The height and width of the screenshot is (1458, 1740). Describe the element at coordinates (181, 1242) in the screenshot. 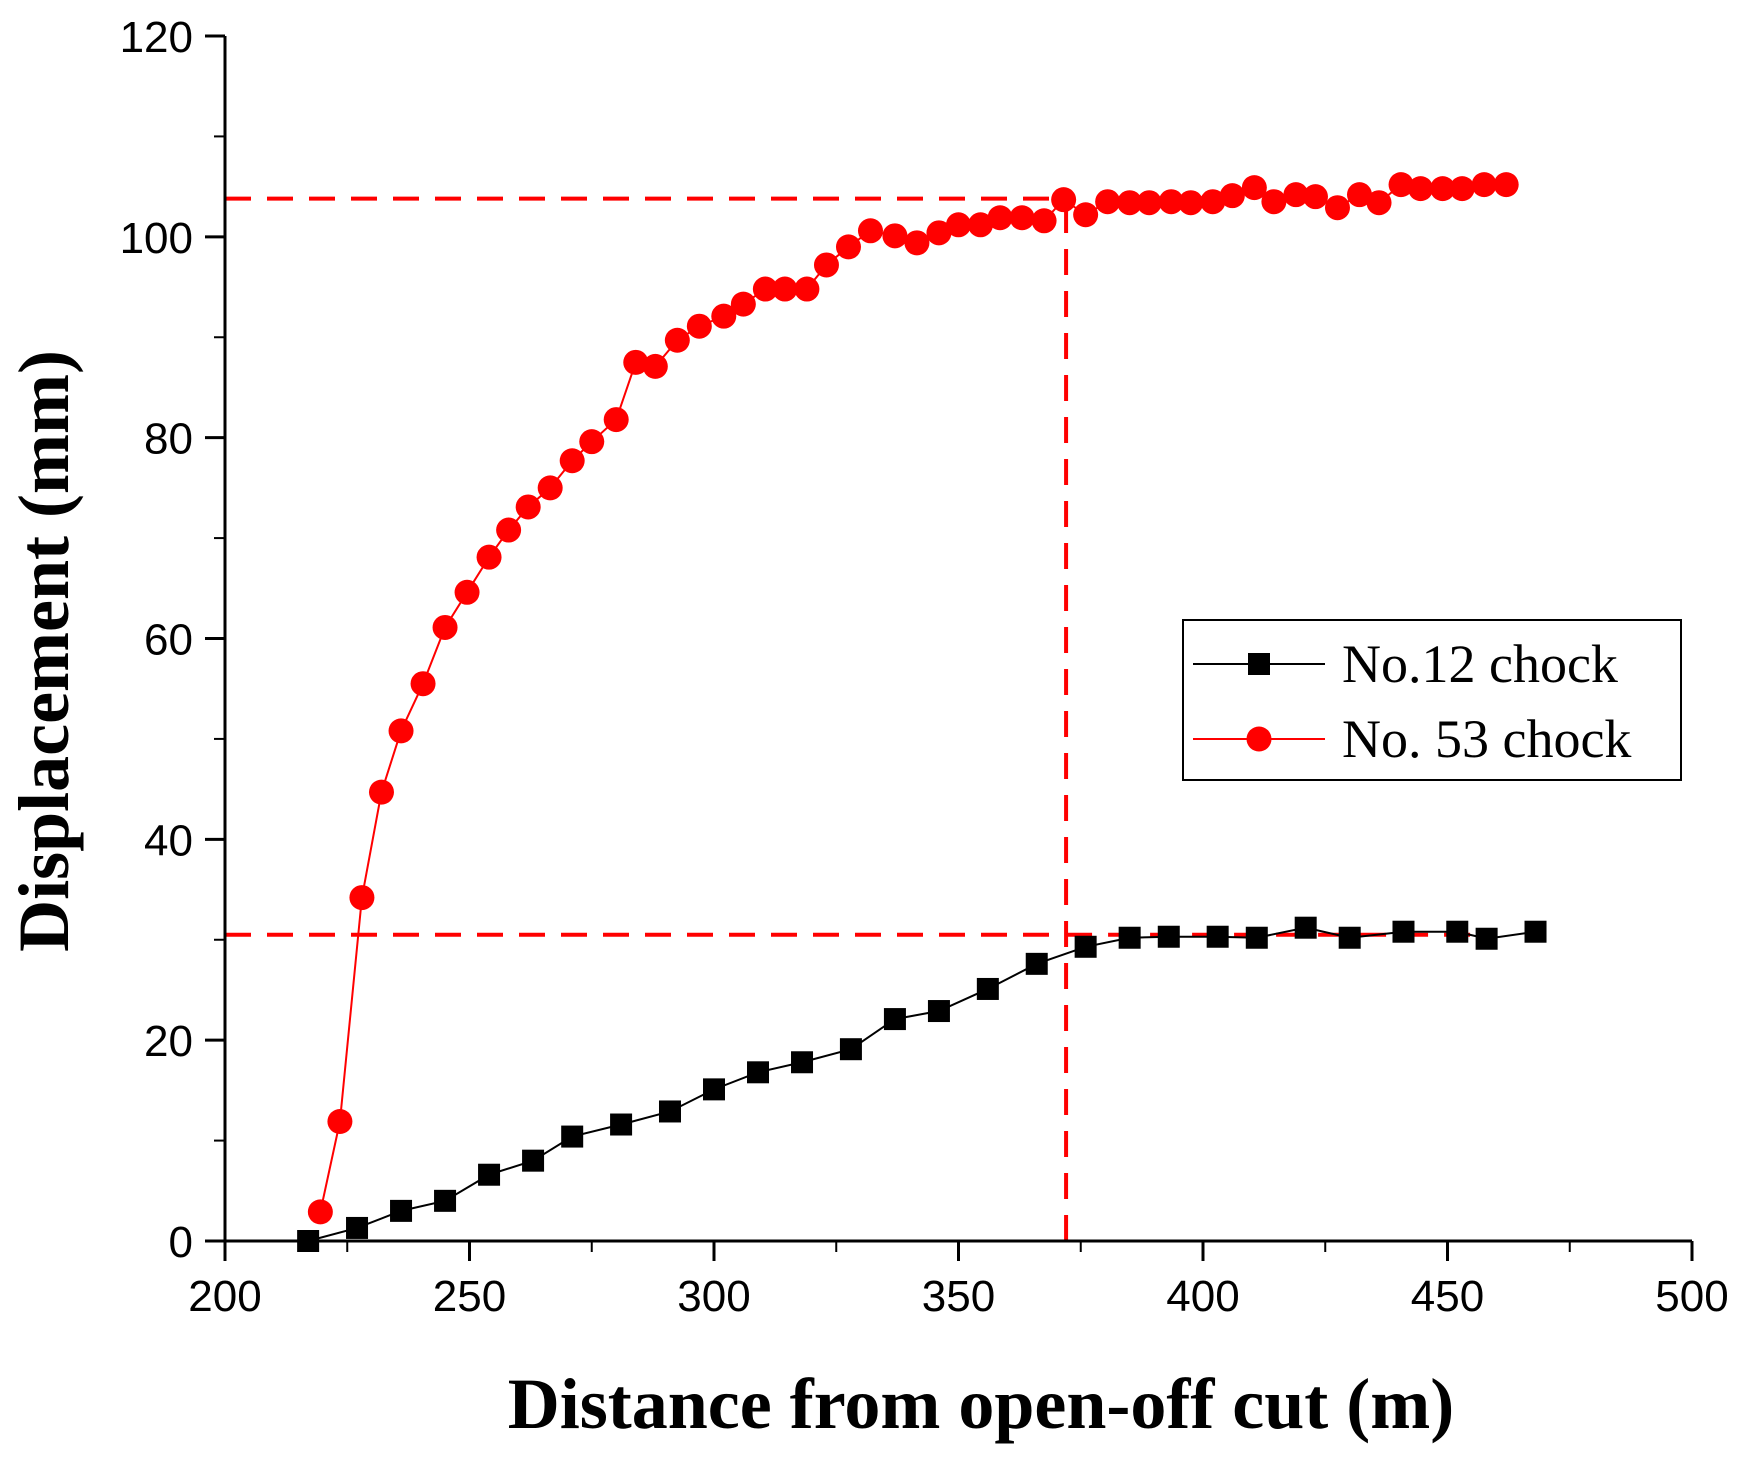

I see `y-tick-label: 0` at that location.